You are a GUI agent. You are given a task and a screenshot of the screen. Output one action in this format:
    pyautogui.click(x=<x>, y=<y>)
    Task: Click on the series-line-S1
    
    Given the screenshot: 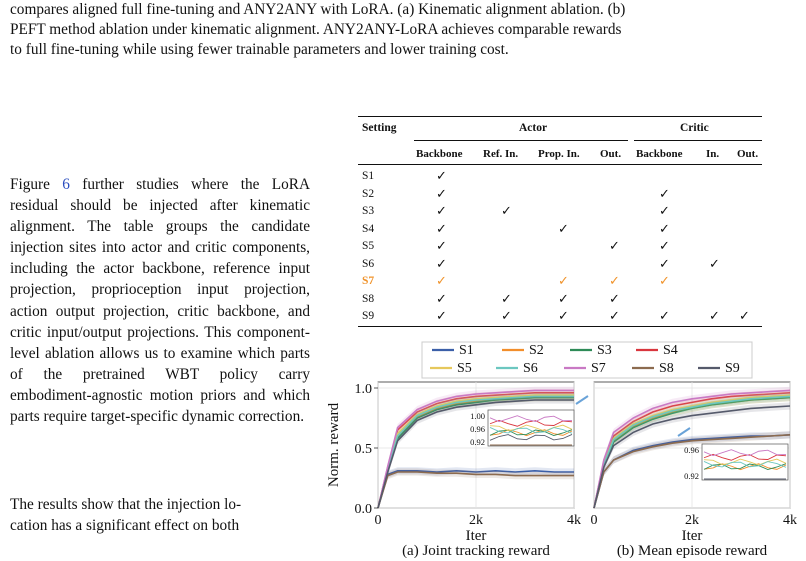 What is the action you would take?
    pyautogui.click(x=475, y=489)
    